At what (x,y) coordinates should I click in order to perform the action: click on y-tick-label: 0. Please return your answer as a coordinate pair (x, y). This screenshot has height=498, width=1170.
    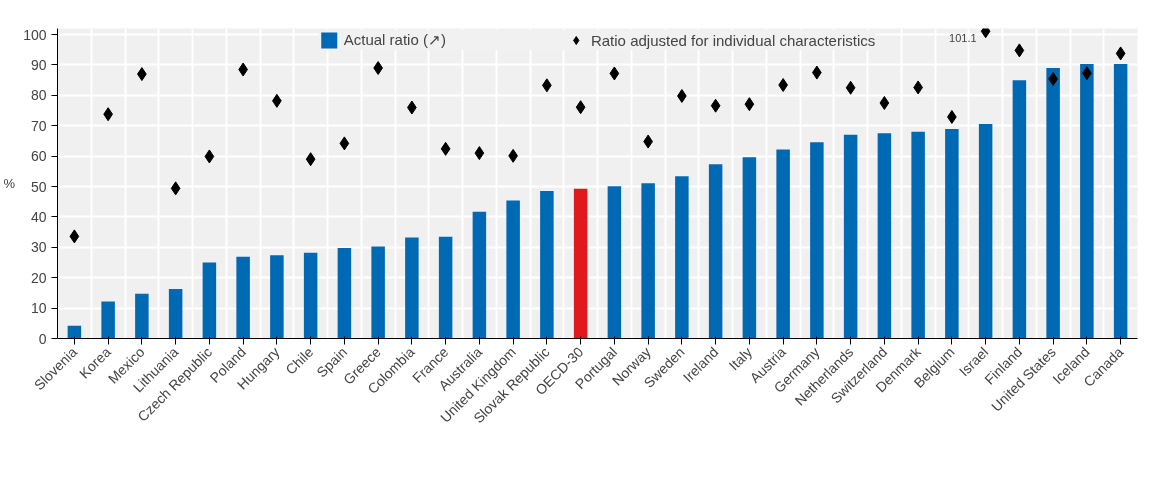
    Looking at the image, I should click on (42, 338).